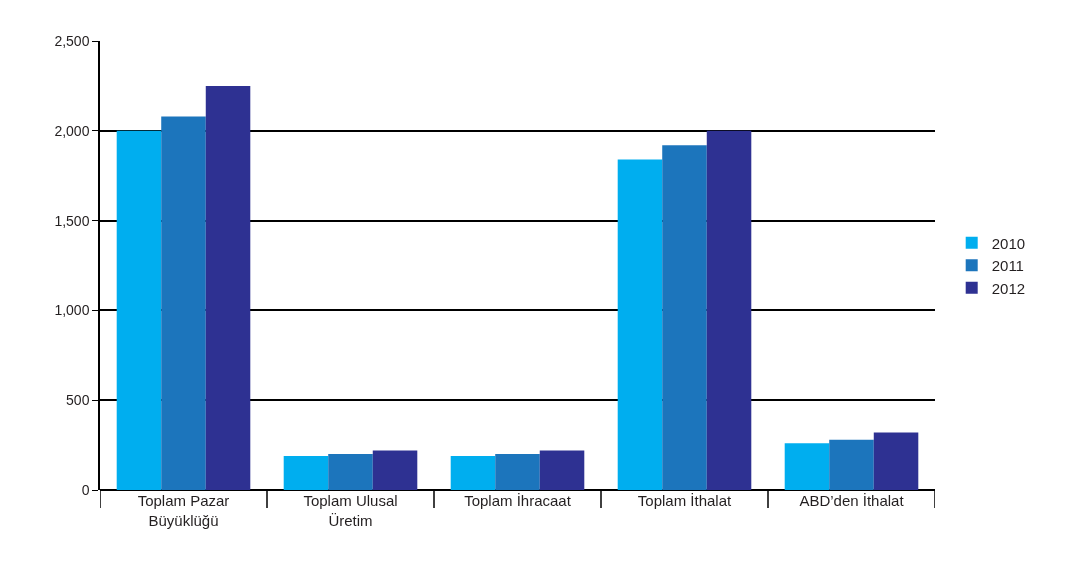  Describe the element at coordinates (1008, 288) in the screenshot. I see `legend-label: 2012` at that location.